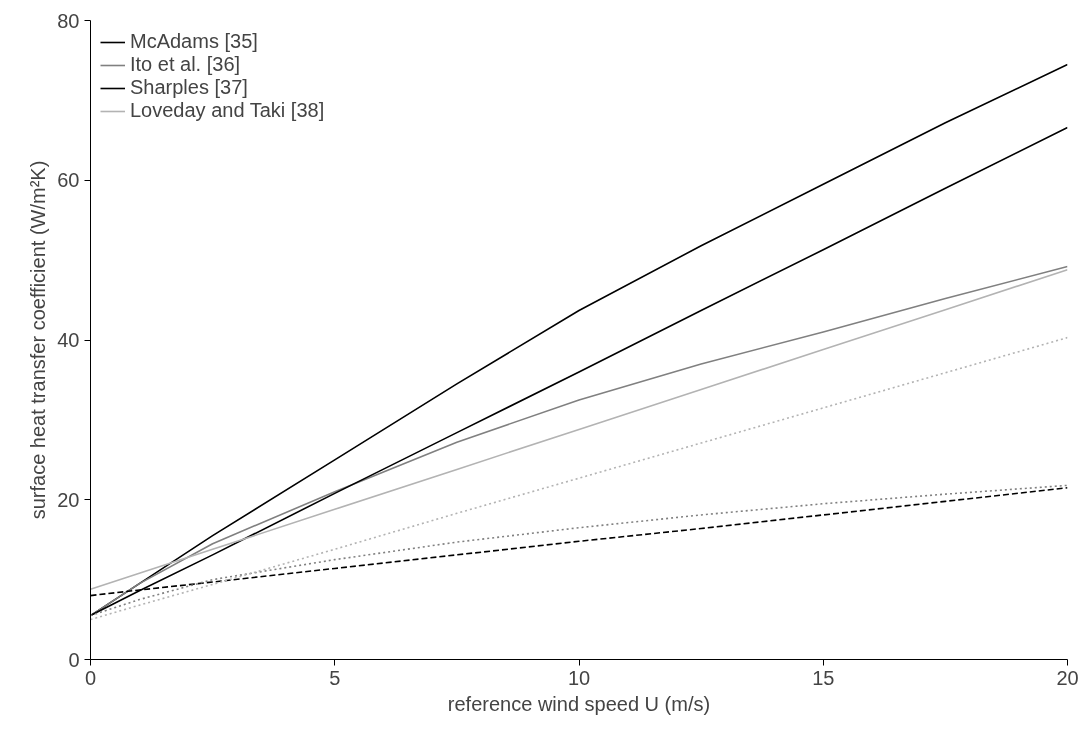 The image size is (1092, 729). What do you see at coordinates (579, 677) in the screenshot?
I see `x-tick-label: 10` at bounding box center [579, 677].